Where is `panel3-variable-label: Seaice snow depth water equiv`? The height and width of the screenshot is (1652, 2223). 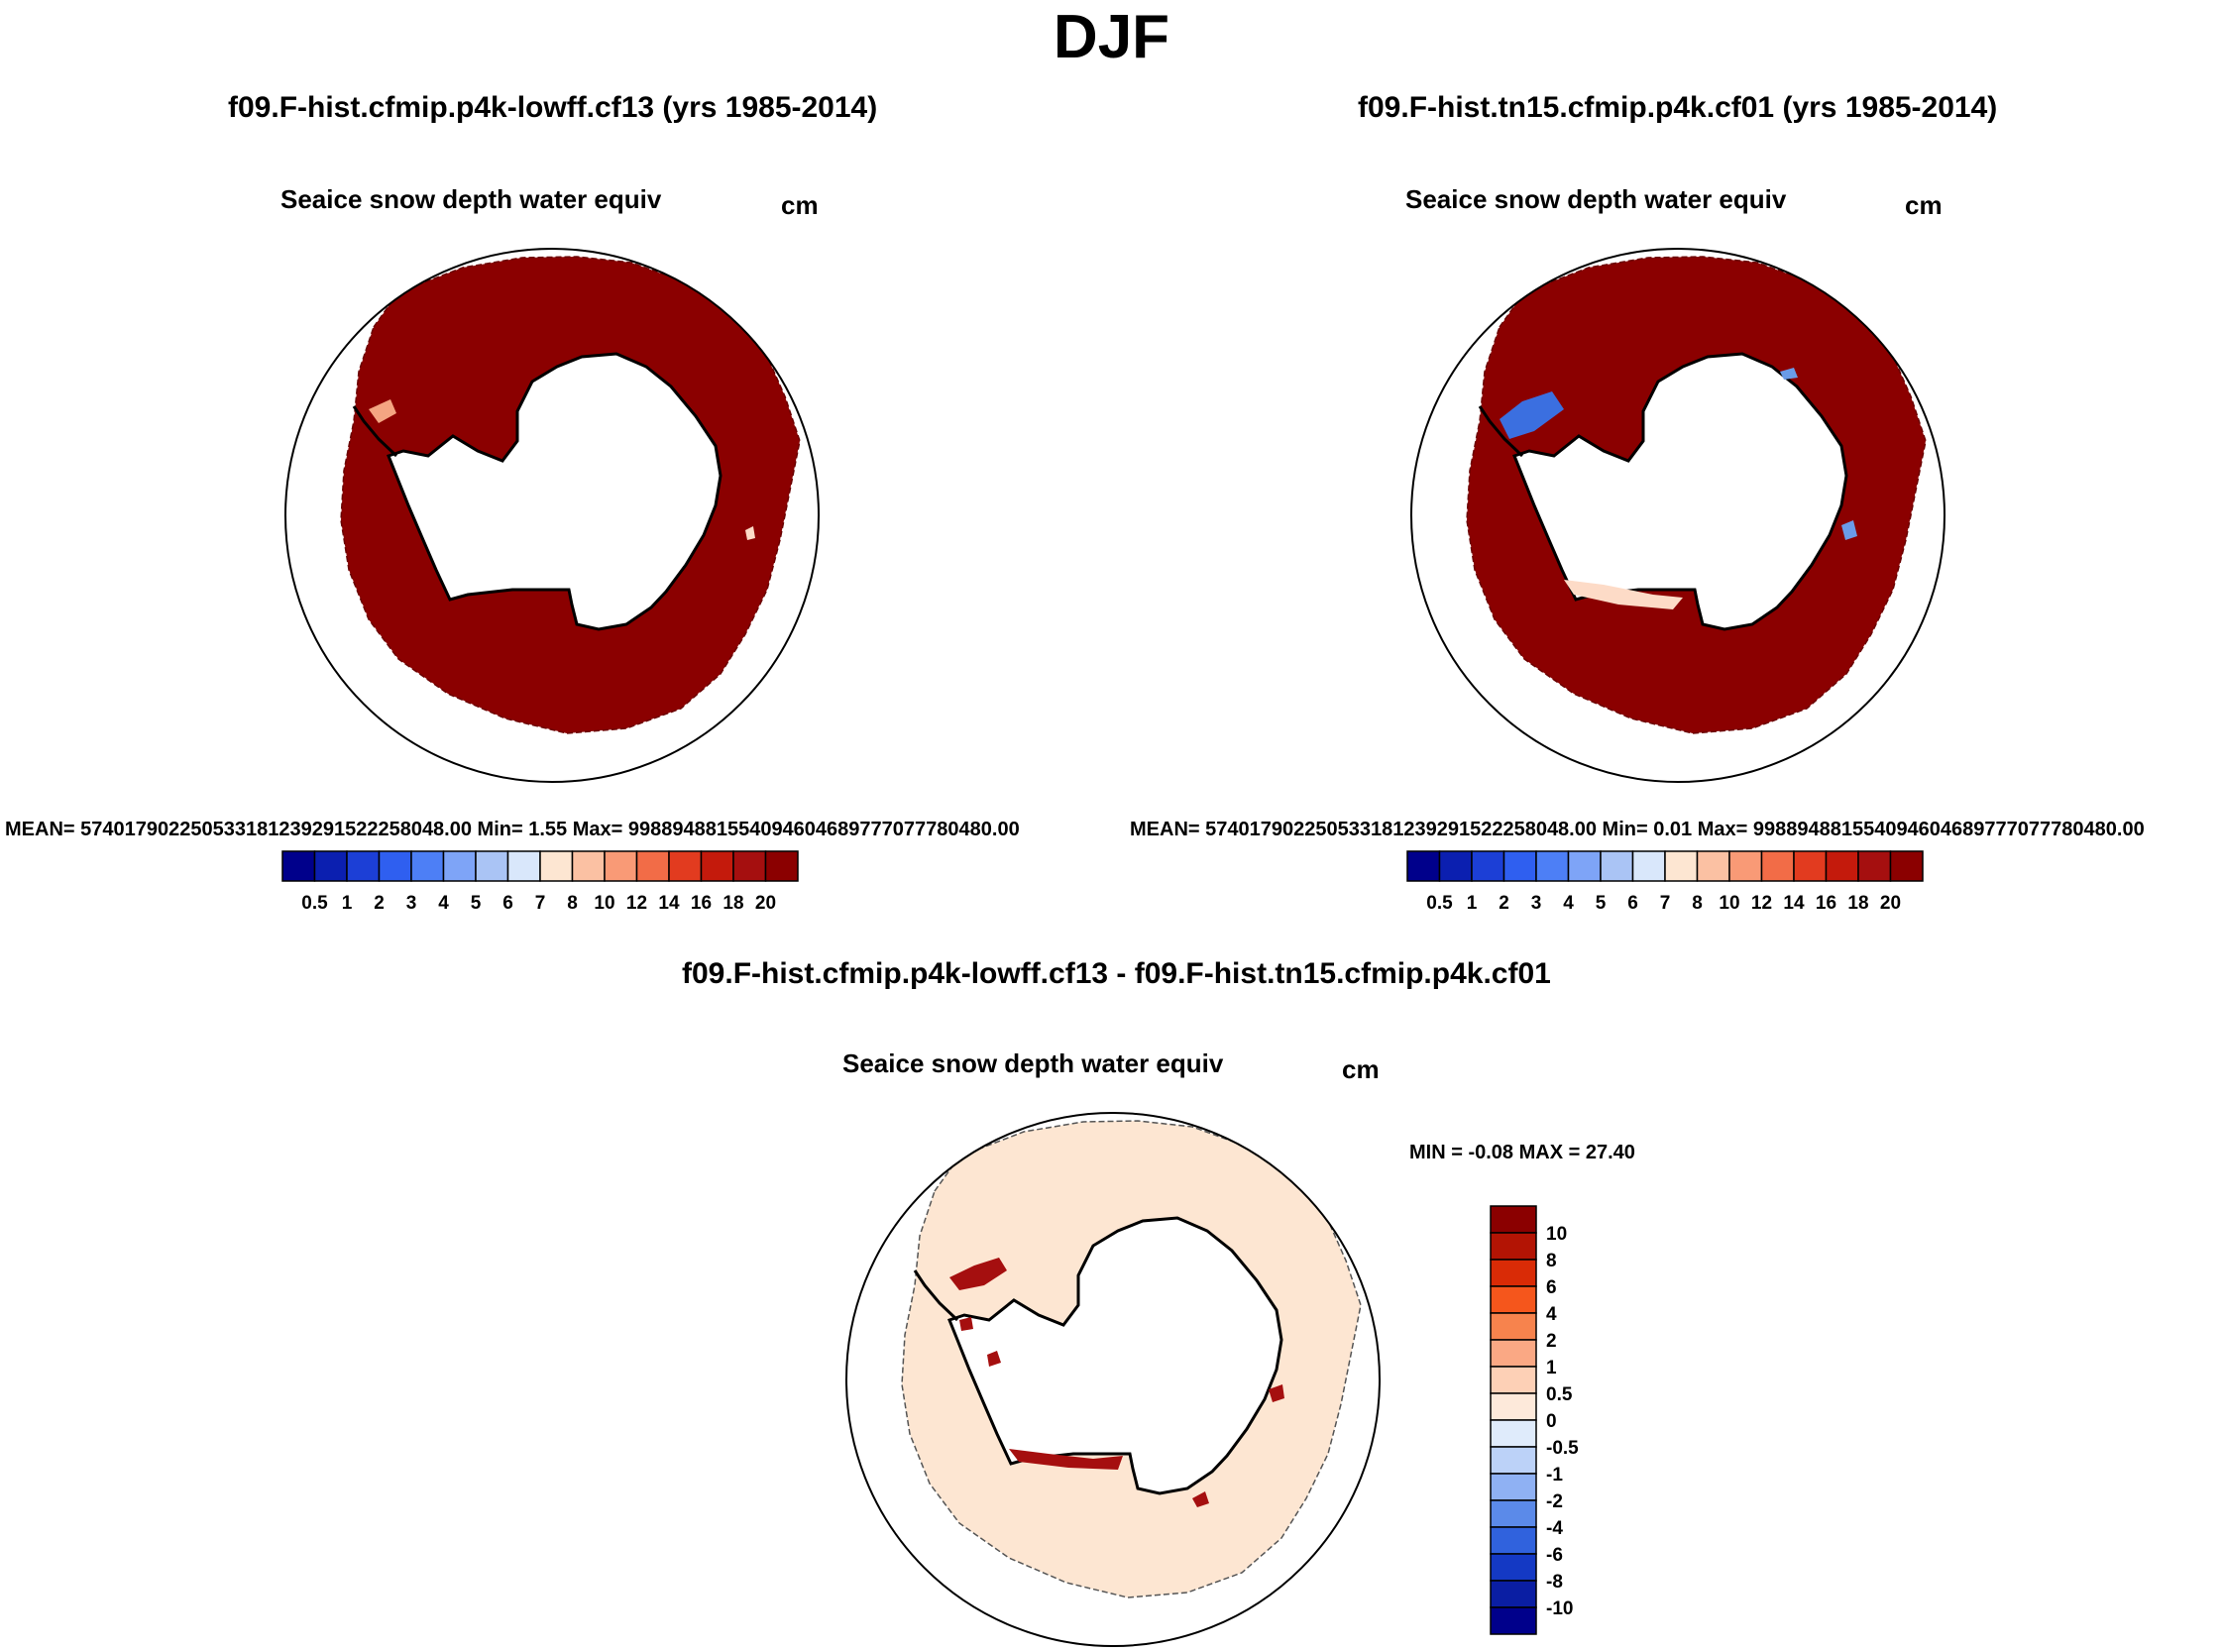 panel3-variable-label: Seaice snow depth water equiv is located at coordinates (1033, 1063).